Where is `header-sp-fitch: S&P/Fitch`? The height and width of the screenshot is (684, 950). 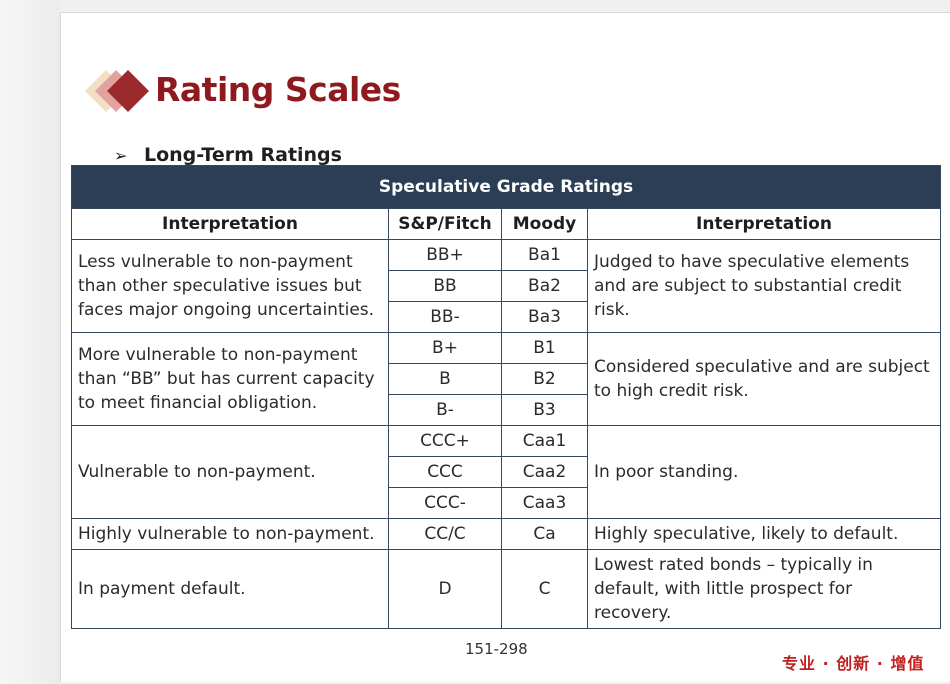 header-sp-fitch: S&P/Fitch is located at coordinates (445, 224).